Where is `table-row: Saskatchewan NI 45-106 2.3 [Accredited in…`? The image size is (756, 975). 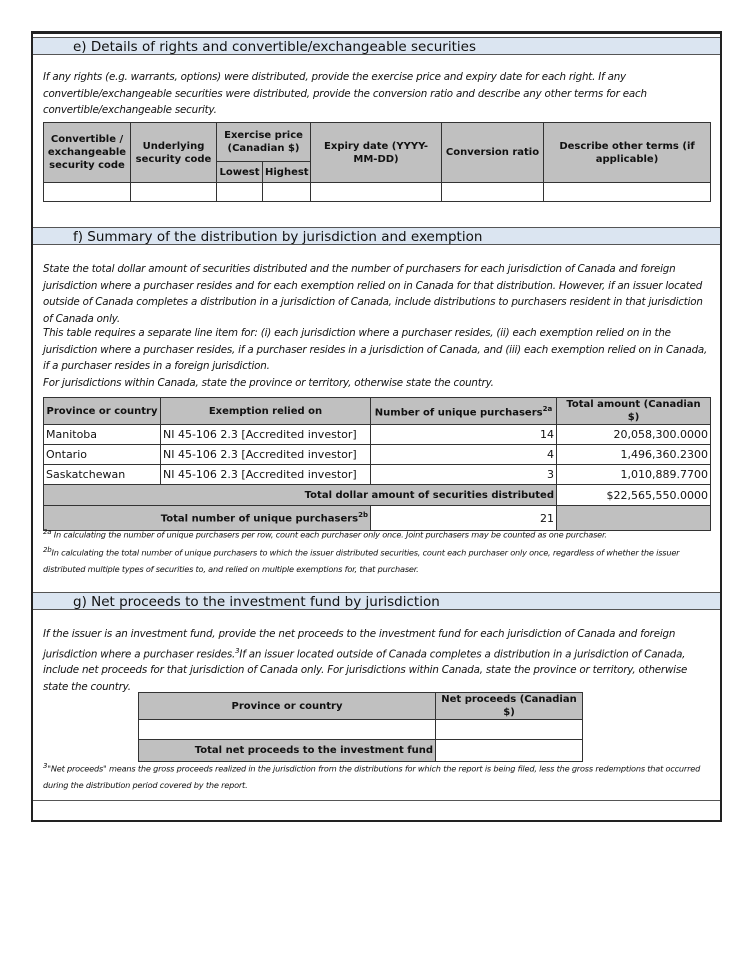 table-row: Saskatchewan NI 45-106 2.3 [Accredited in… is located at coordinates (377, 474).